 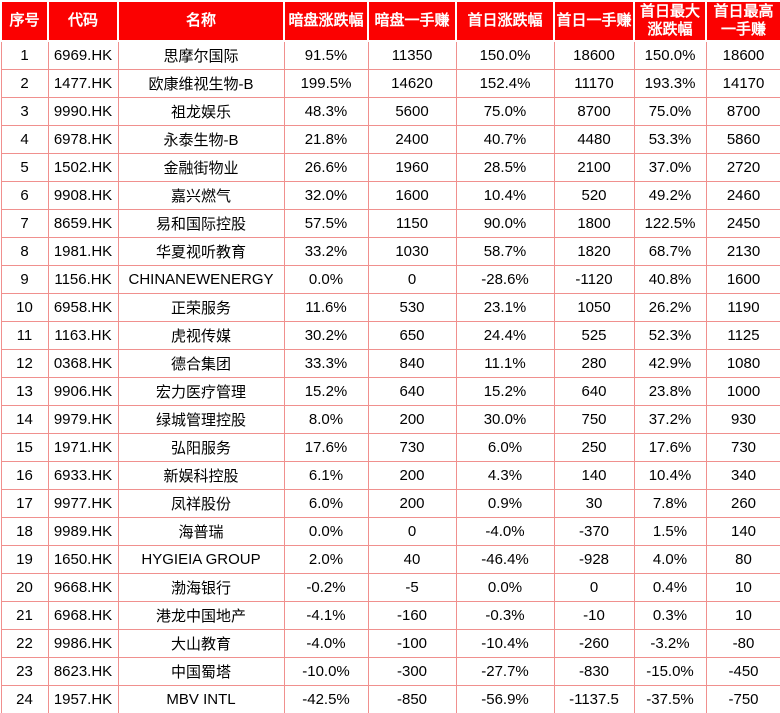 I want to click on cell-first-day-high-one-lot-profit: 930, so click(x=742, y=419).